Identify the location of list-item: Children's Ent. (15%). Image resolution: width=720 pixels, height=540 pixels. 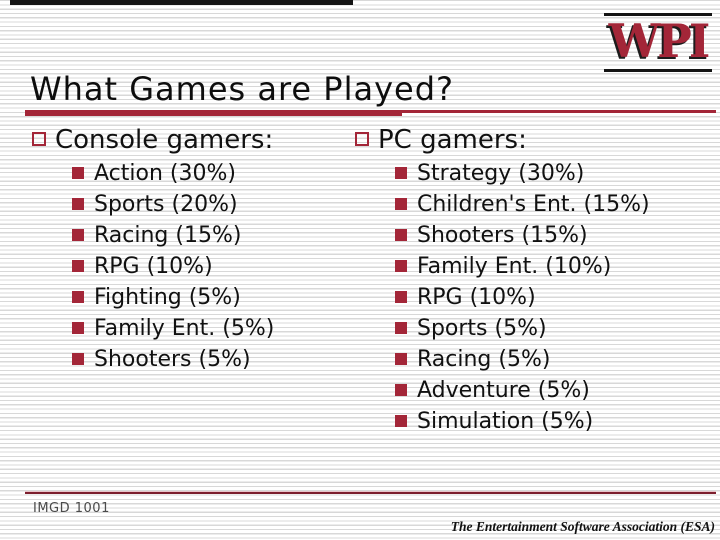
(522, 204).